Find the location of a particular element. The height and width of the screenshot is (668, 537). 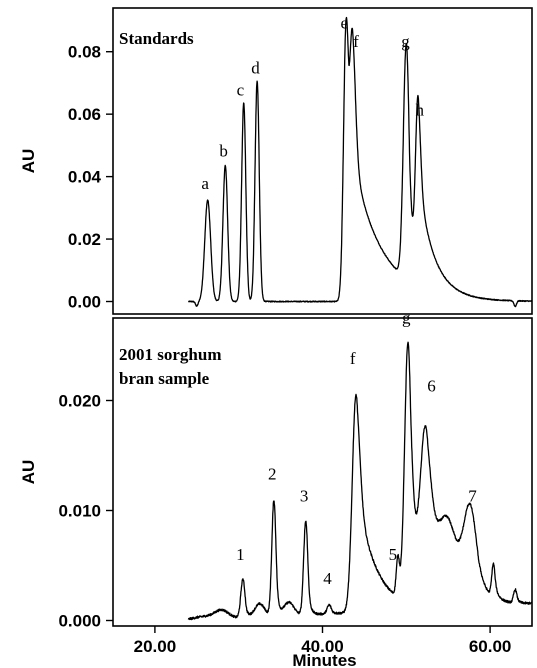

peak-label: 5 is located at coordinates (393, 554).